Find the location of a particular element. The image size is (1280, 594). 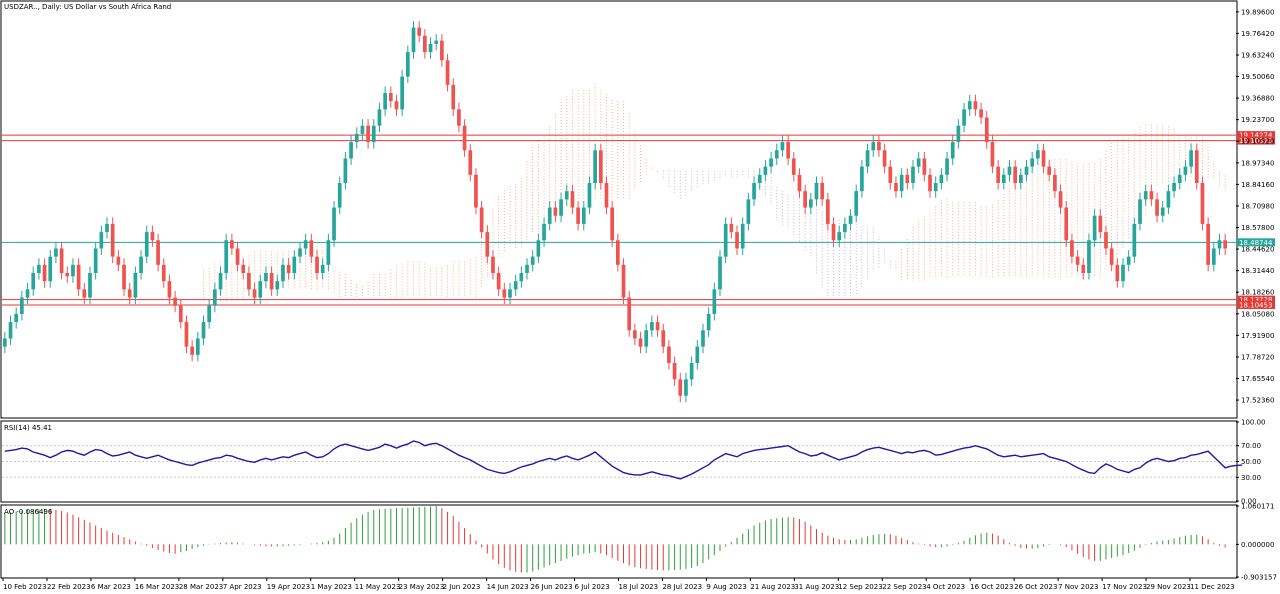

price-tick-label: 19.36880 is located at coordinates (1257, 99).